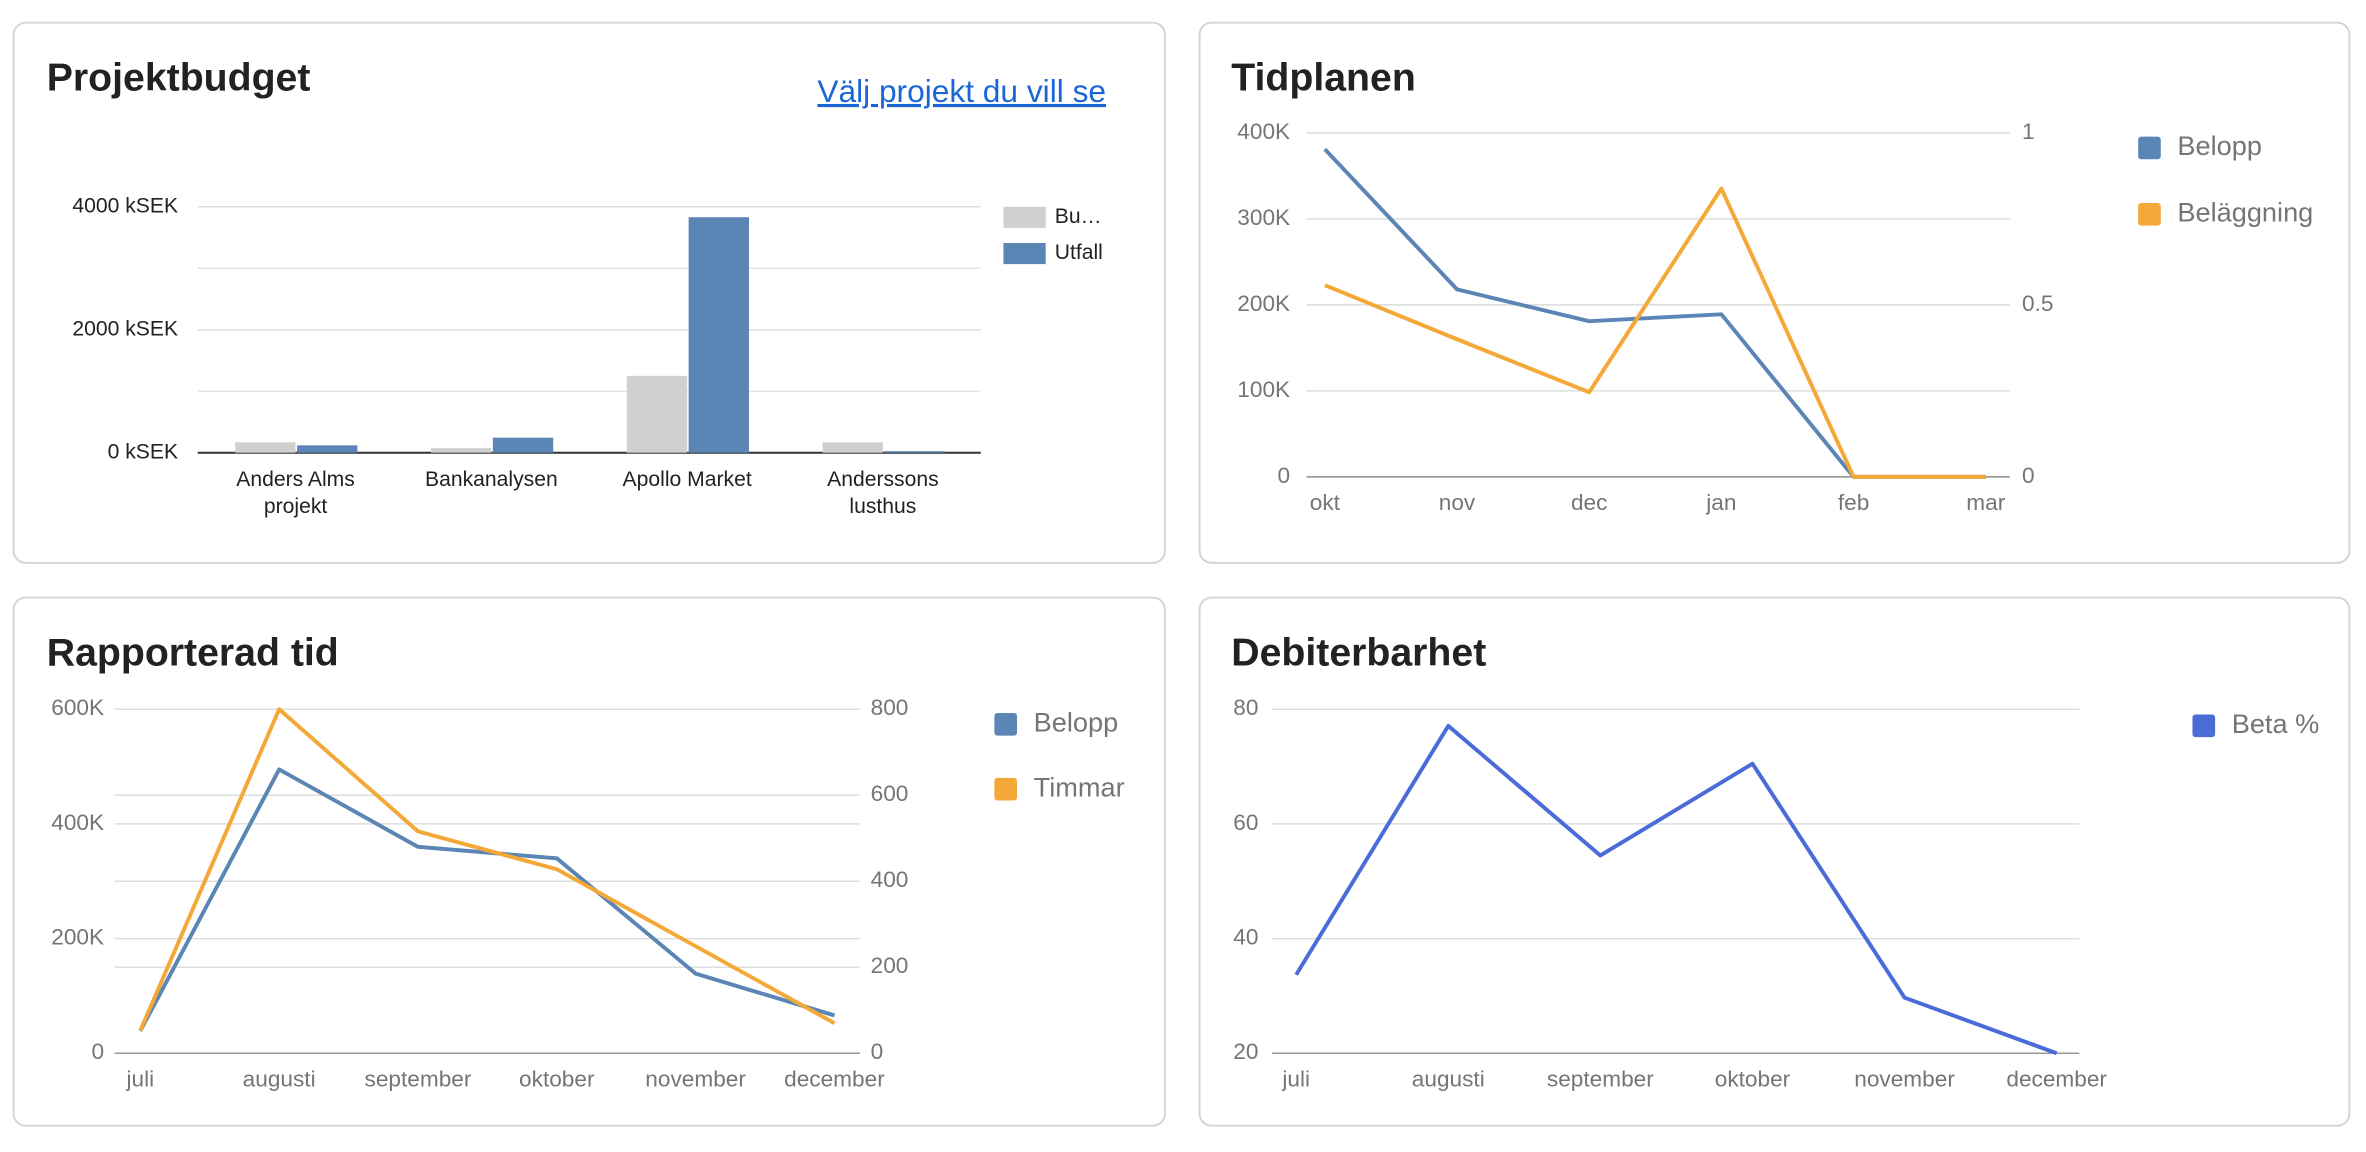  What do you see at coordinates (1323, 77) in the screenshot?
I see `chart-title: Tidplanen` at bounding box center [1323, 77].